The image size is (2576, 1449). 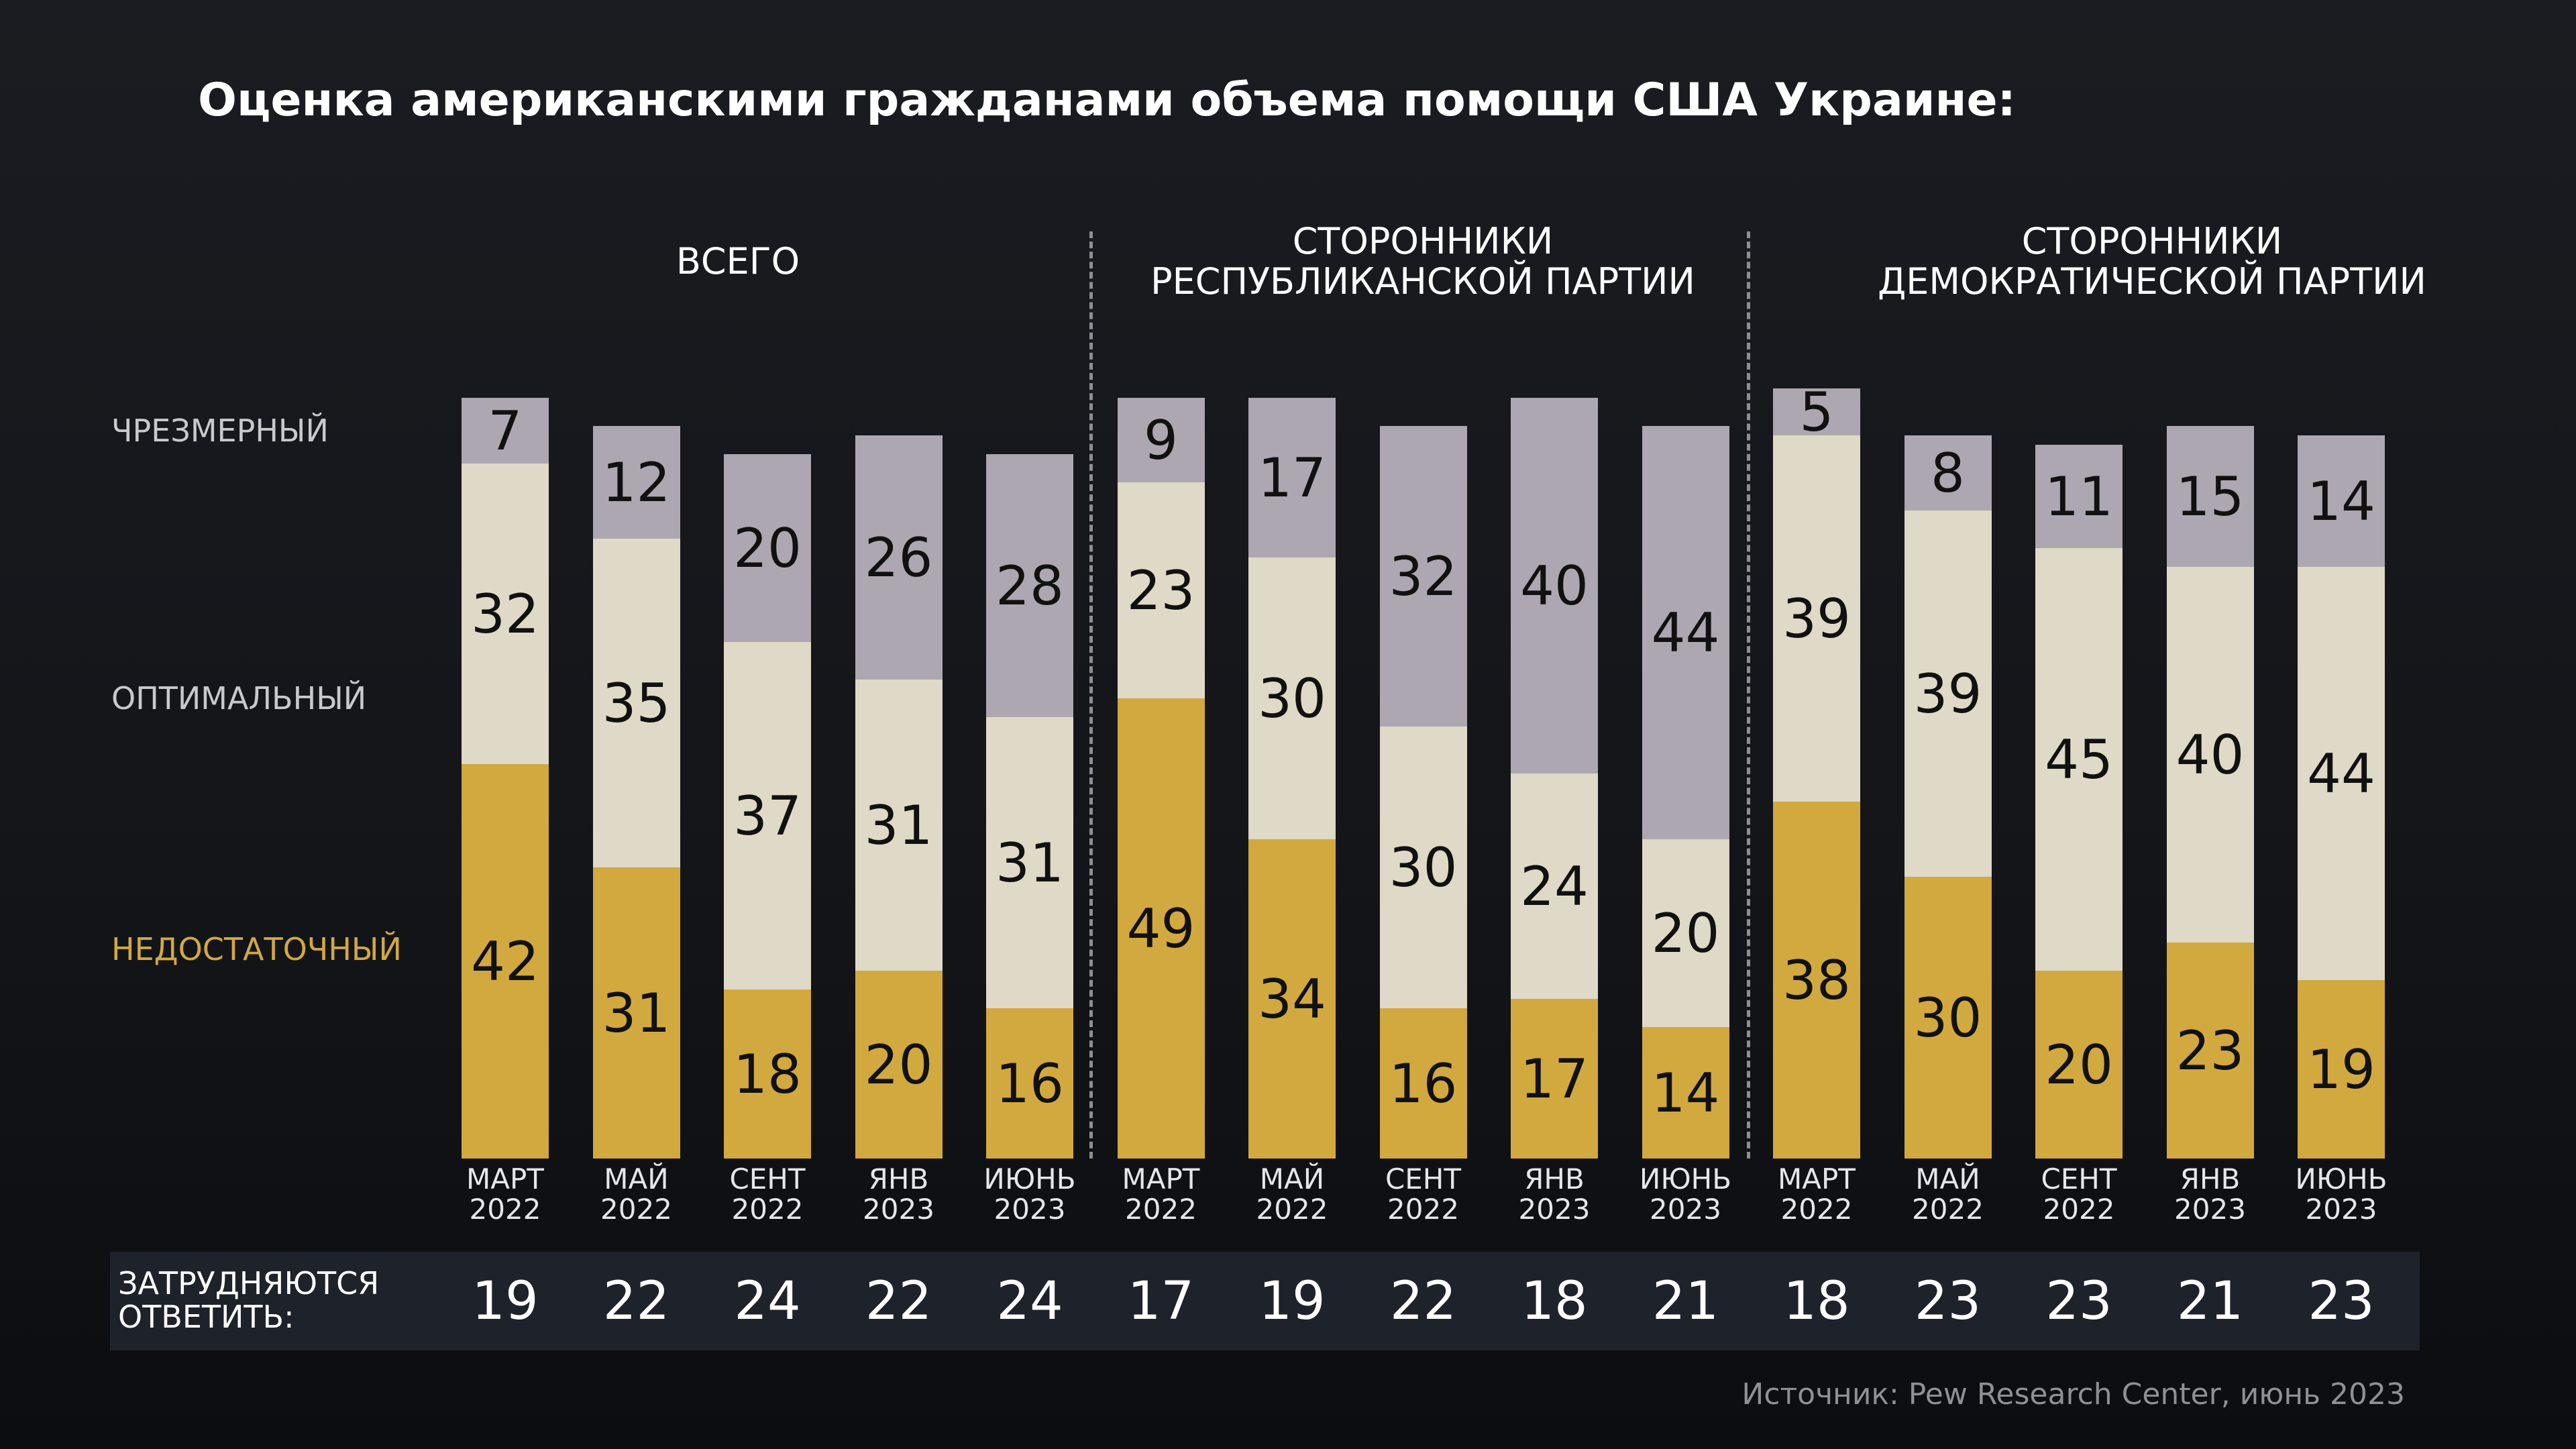 I want to click on x-tick-label: ИЮНЬ 2023, so click(x=2341, y=1194).